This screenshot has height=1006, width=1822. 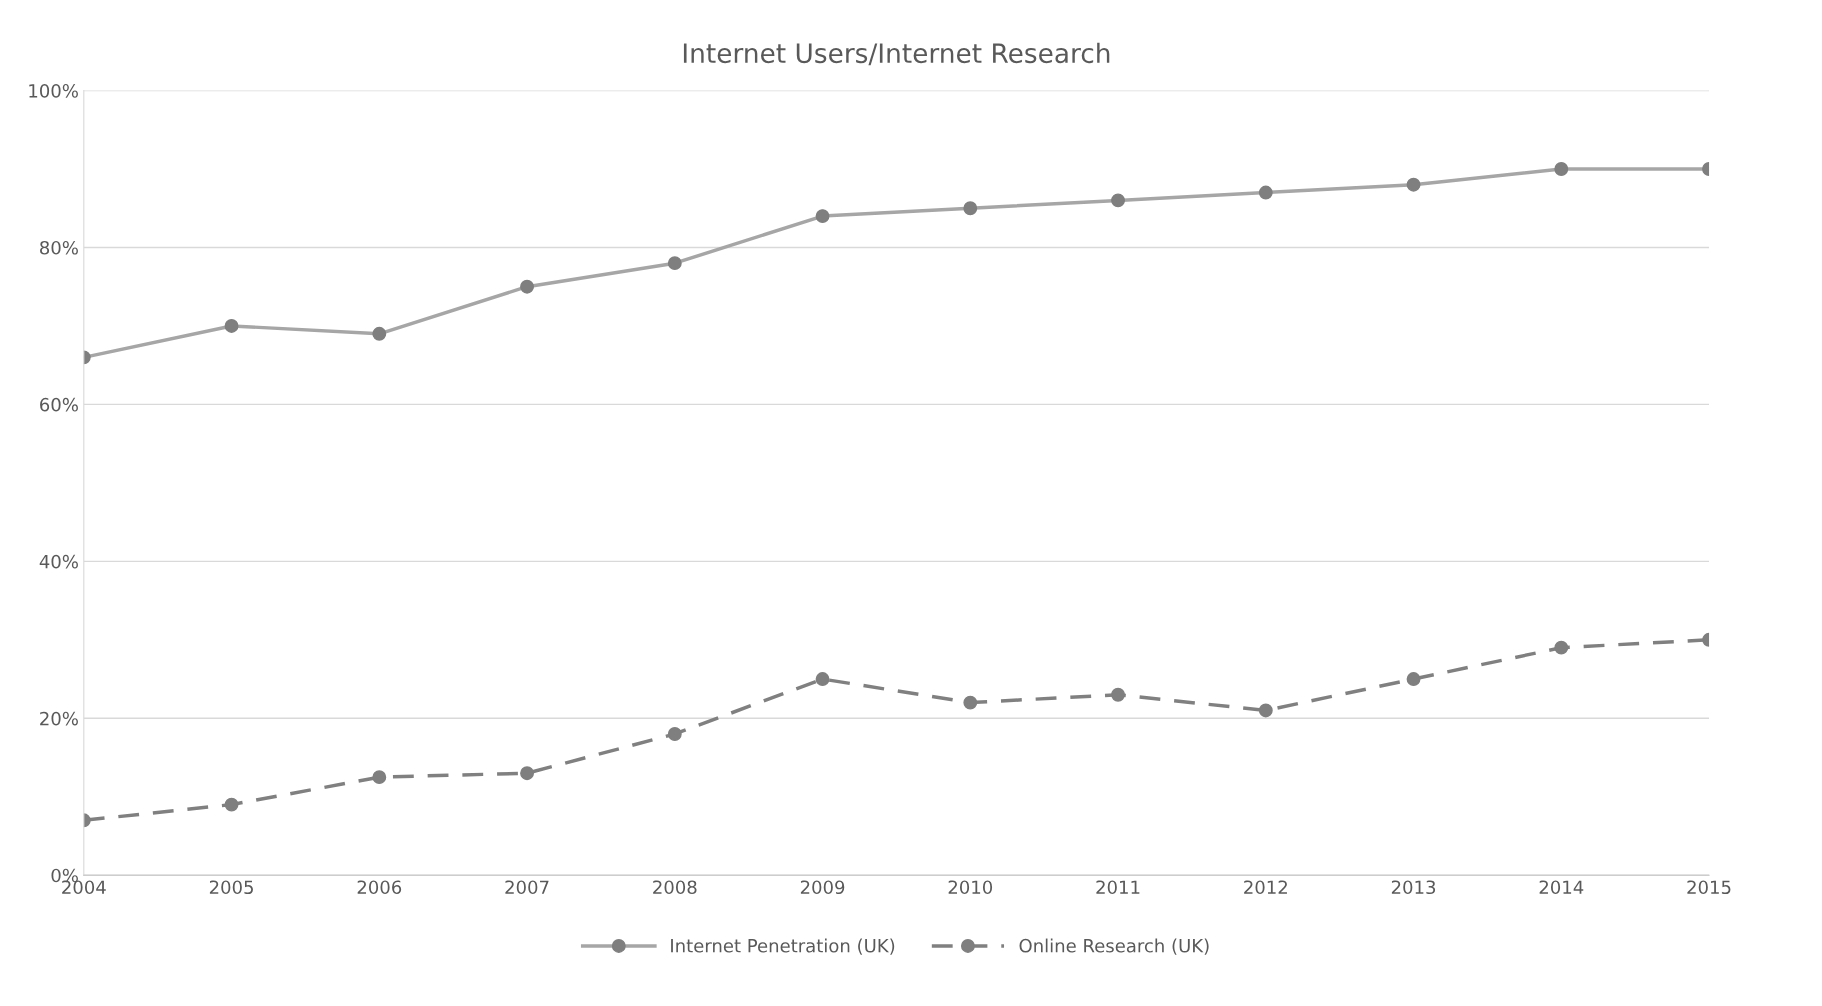 I want to click on y-tick-label: 20%, so click(x=59, y=718).